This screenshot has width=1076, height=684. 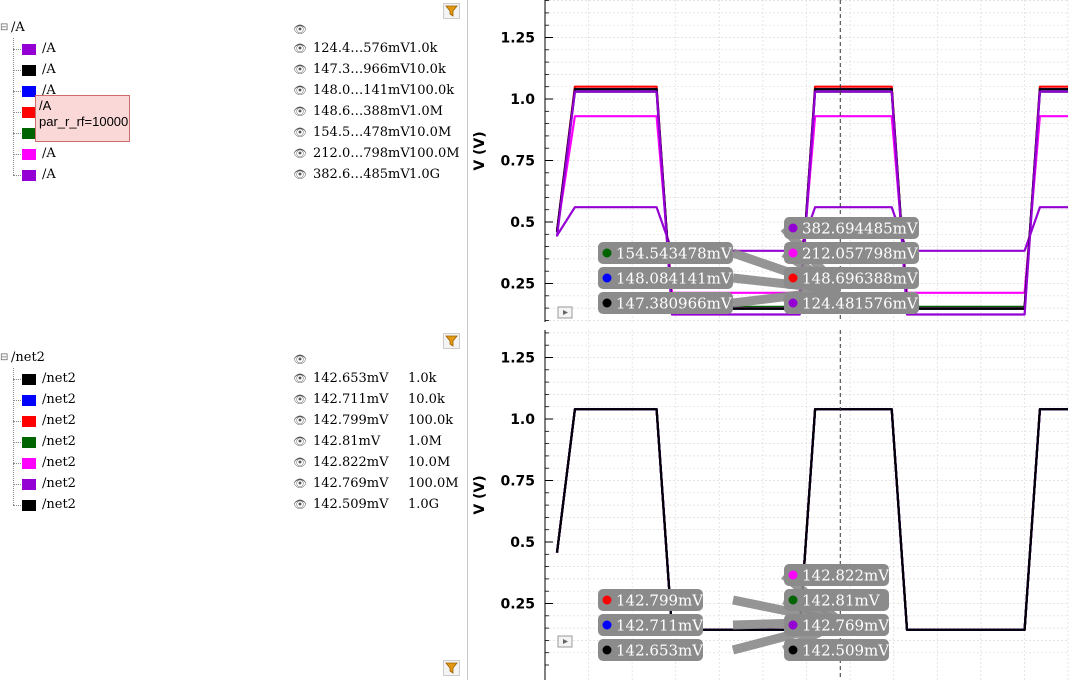 What do you see at coordinates (233, 484) in the screenshot?
I see `signal-row: /net2 👁 142.769mV 100.0M` at bounding box center [233, 484].